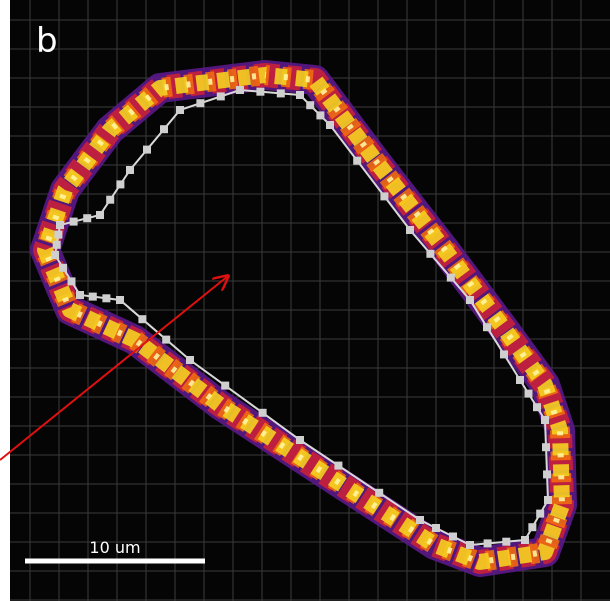 This screenshot has width=610, height=601. I want to click on panel-label: b, so click(47, 41).